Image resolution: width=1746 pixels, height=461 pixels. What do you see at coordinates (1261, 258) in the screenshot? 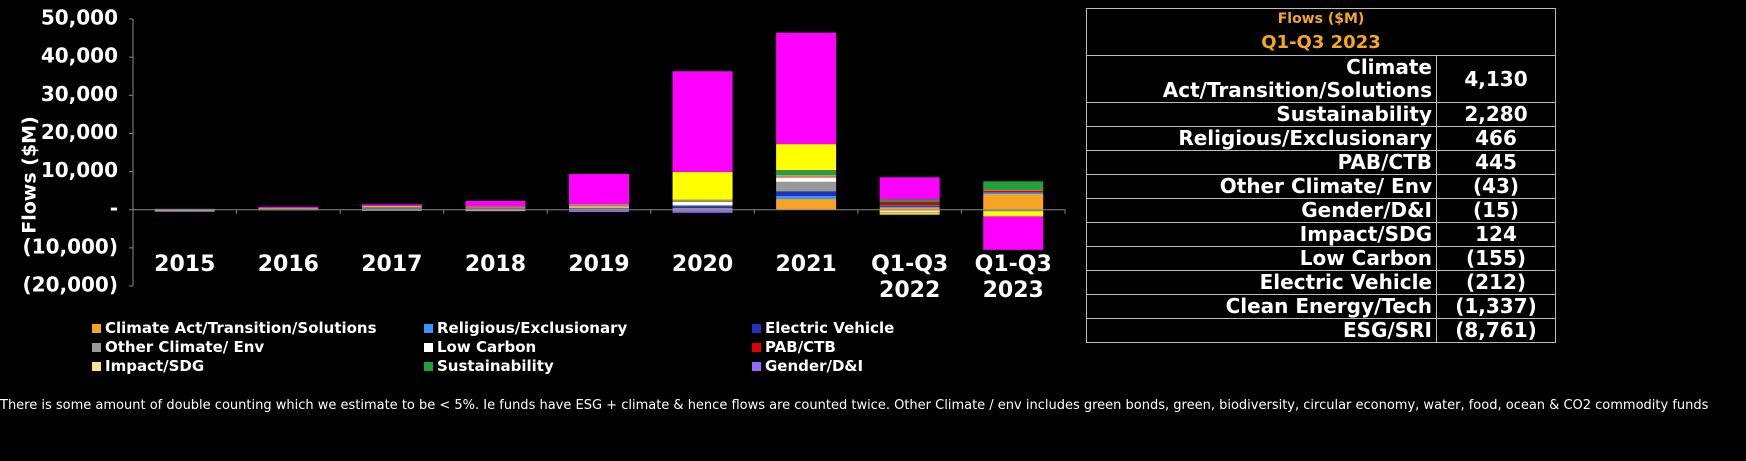
I see `row-label: Low Carbon` at bounding box center [1261, 258].